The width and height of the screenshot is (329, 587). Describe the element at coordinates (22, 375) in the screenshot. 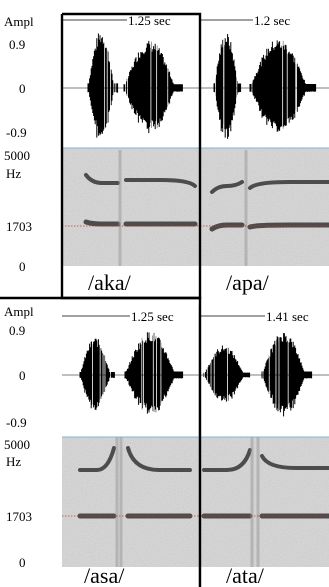

I see `amp-zero-bottom: 0` at that location.